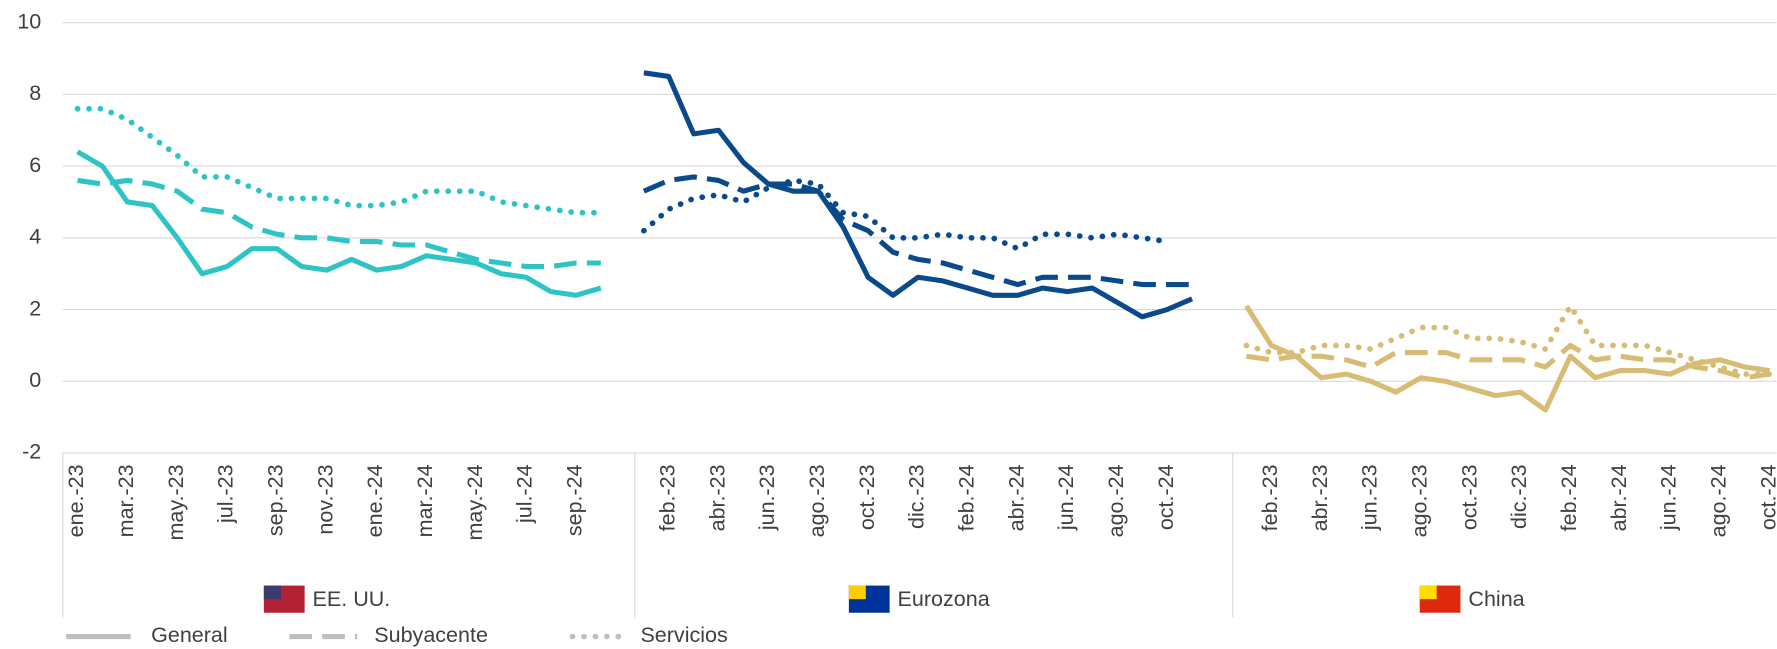 This screenshot has height=649, width=1777. What do you see at coordinates (425, 500) in the screenshot?
I see `x-tick-label: mar.-24` at bounding box center [425, 500].